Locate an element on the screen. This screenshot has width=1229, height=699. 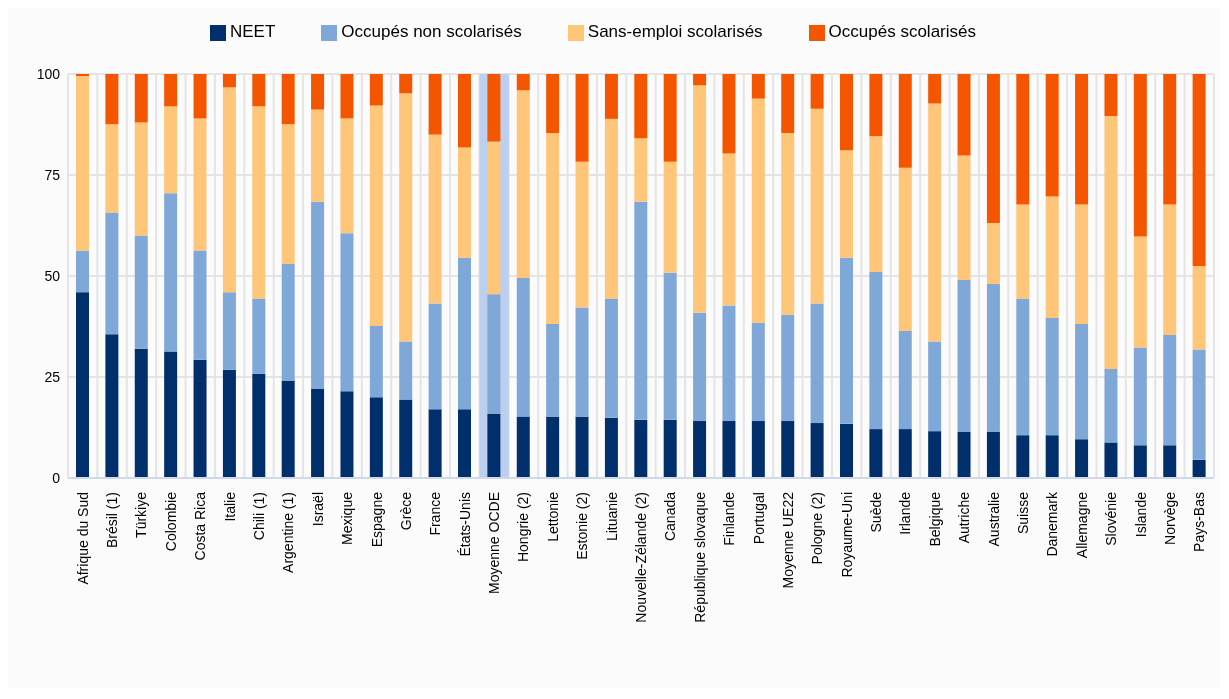
y-tick-label: 50 is located at coordinates (52, 275).